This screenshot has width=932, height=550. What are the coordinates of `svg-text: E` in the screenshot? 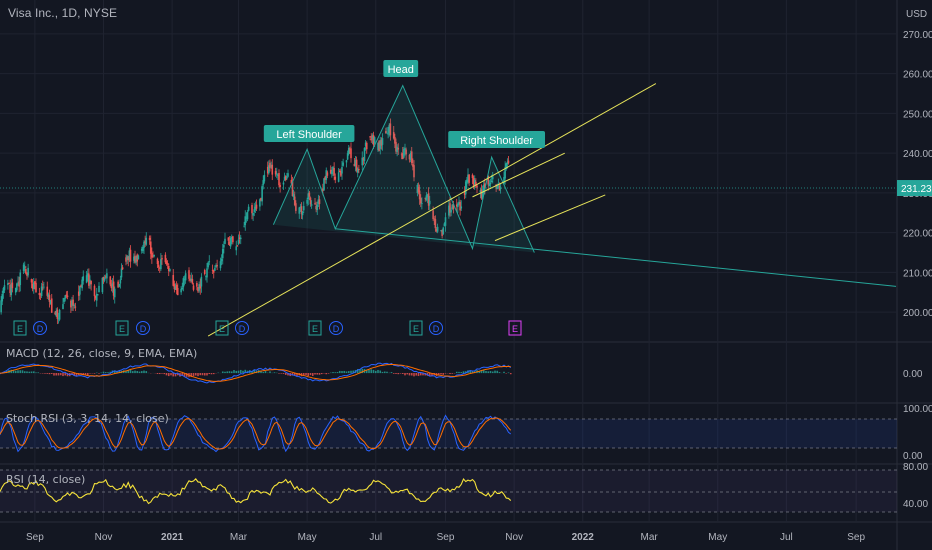 It's located at (416, 329).